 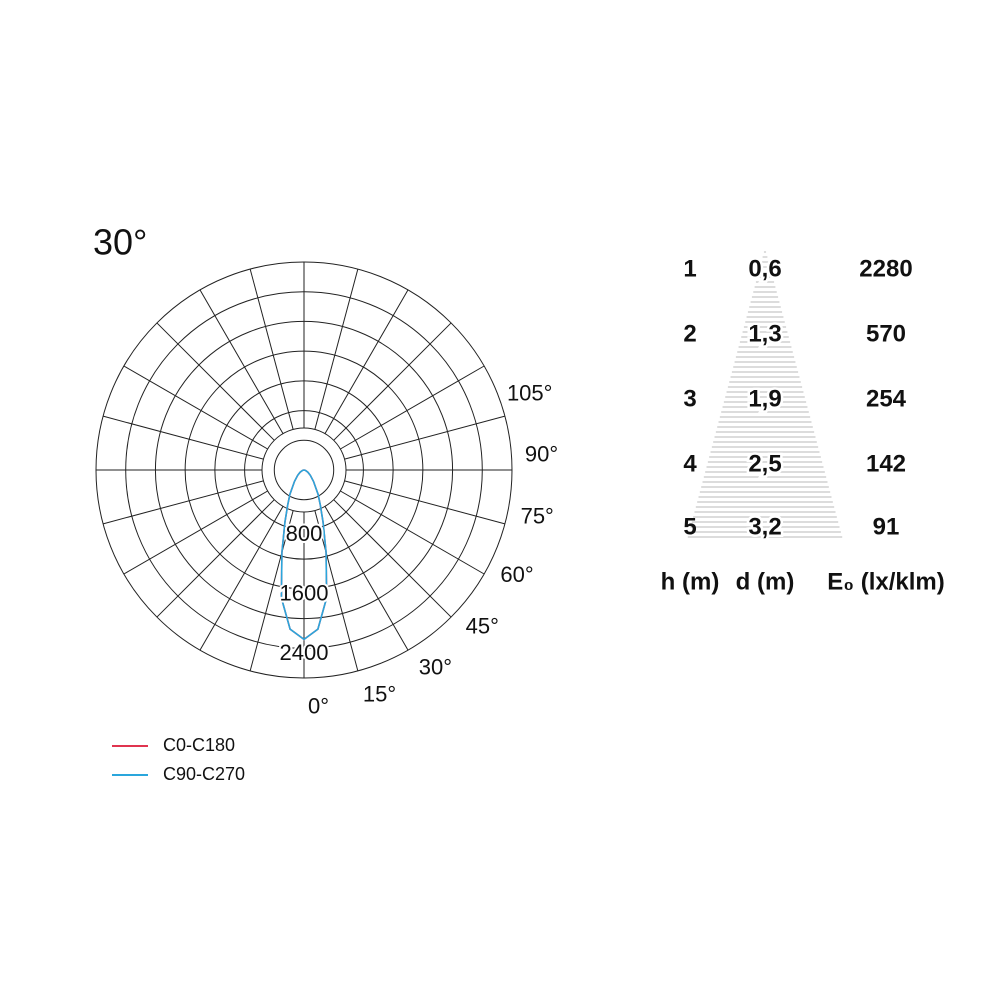 I want to click on table-cell: 1,9, so click(x=764, y=398).